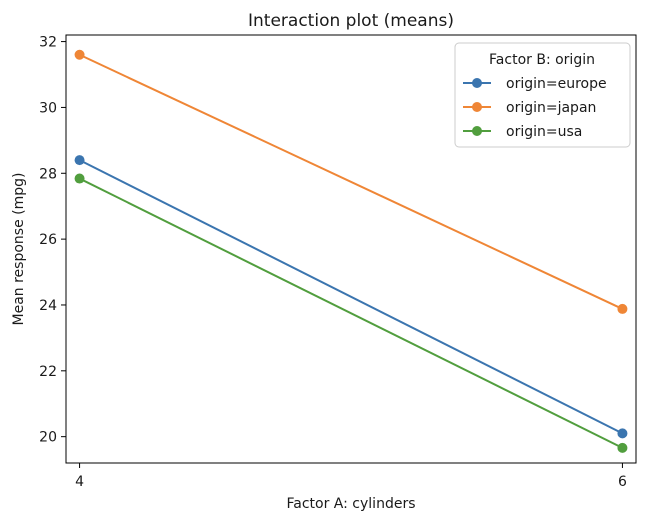 The width and height of the screenshot is (648, 524). I want to click on y-tick-label: 28, so click(48, 174).